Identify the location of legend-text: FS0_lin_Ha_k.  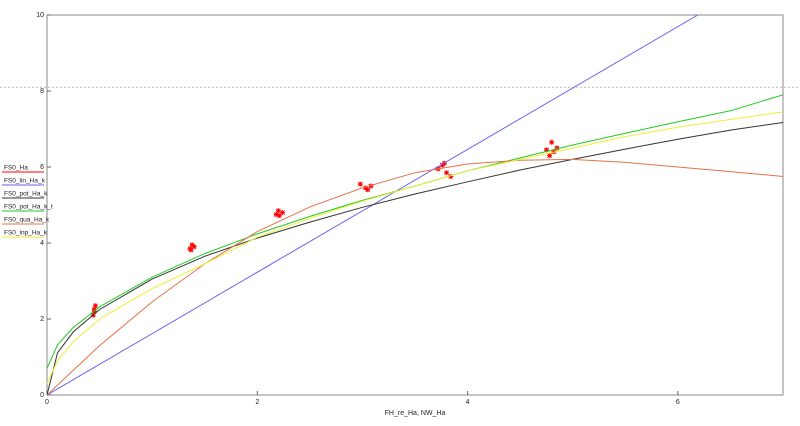
(25, 181).